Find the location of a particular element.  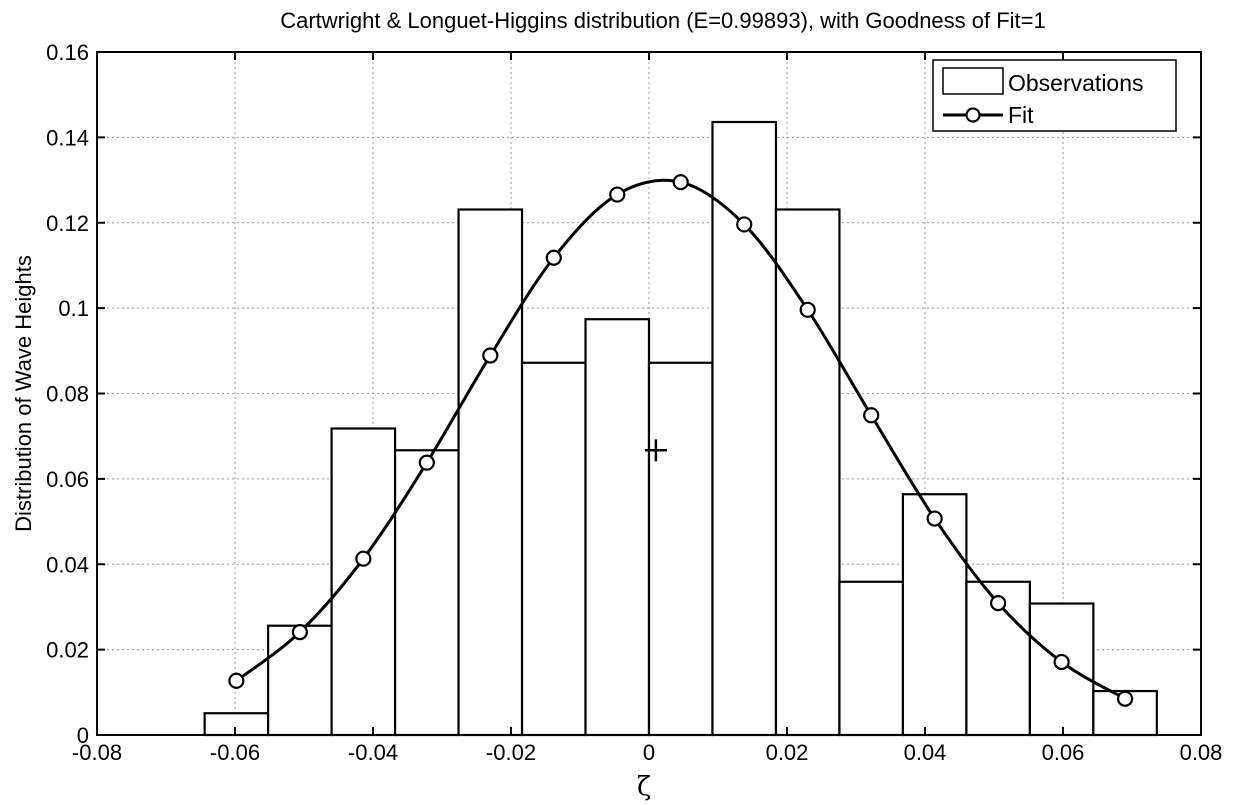

x-tick-label: -0.06 is located at coordinates (235, 752).